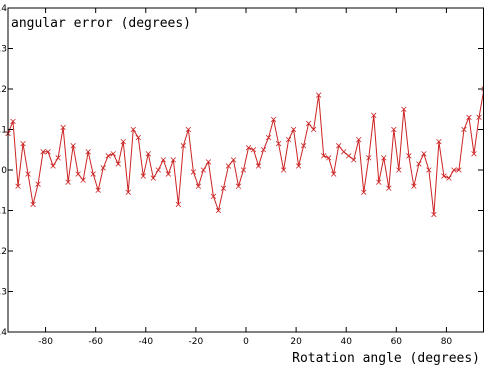  Describe the element at coordinates (3, 212) in the screenshot. I see `y-tick-label: -0.1` at that location.